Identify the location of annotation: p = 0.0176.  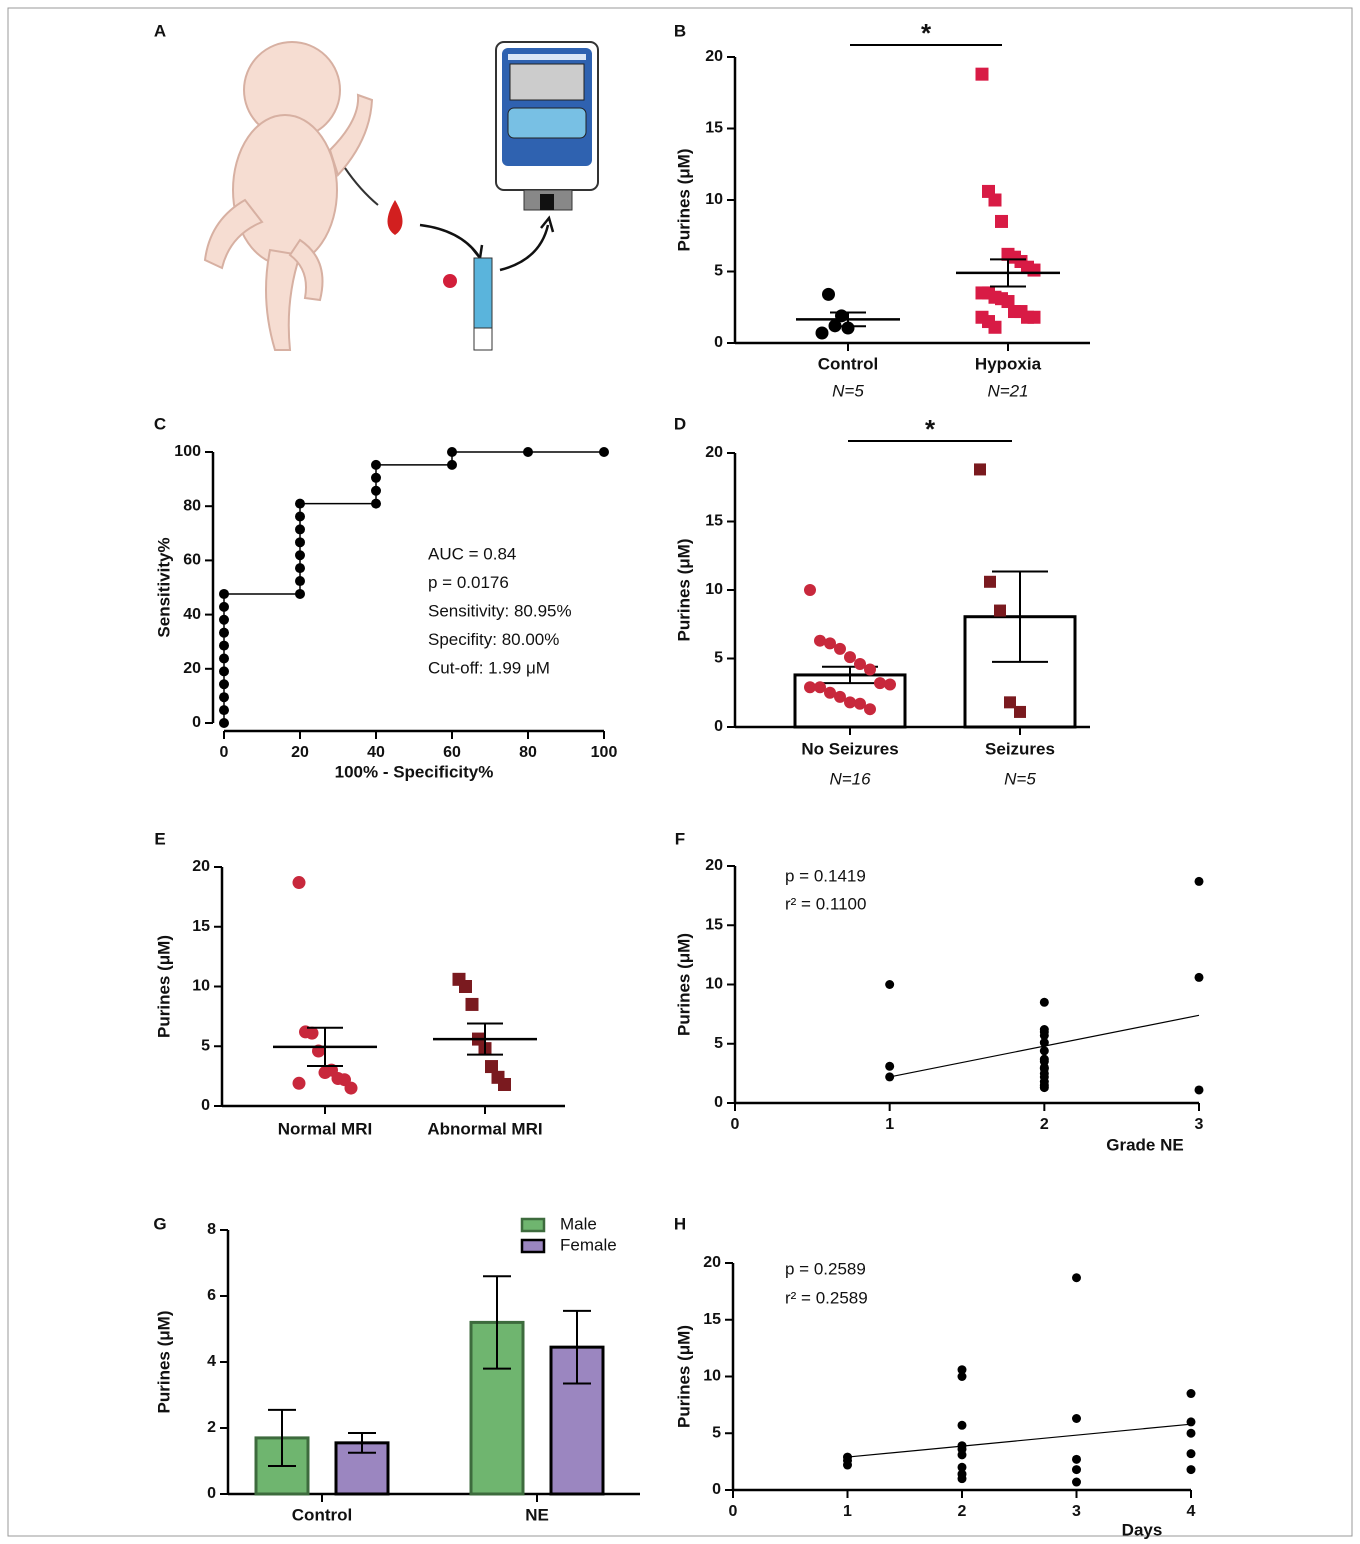
(468, 582).